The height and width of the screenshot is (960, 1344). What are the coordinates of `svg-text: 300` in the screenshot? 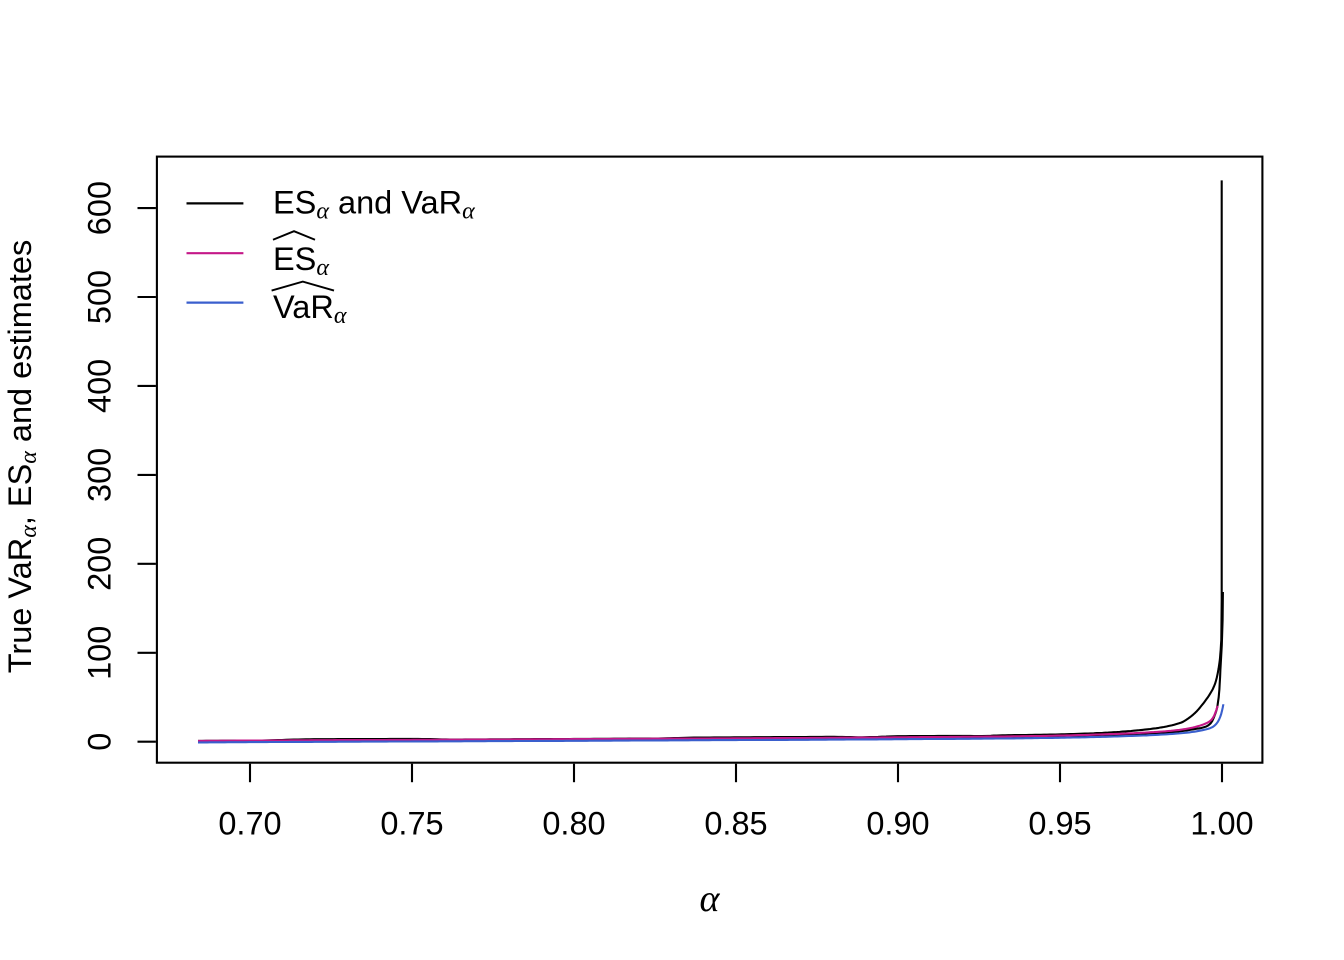 It's located at (99, 475).